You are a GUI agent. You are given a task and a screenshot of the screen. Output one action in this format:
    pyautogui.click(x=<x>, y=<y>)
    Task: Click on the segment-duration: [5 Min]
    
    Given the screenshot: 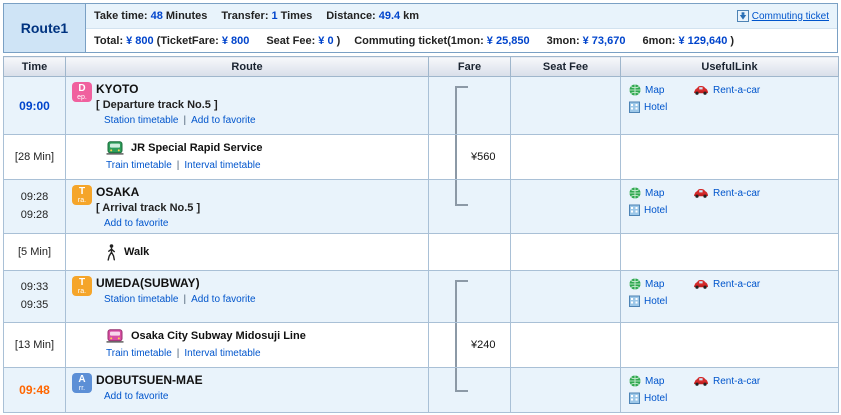 What is the action you would take?
    pyautogui.click(x=34, y=252)
    